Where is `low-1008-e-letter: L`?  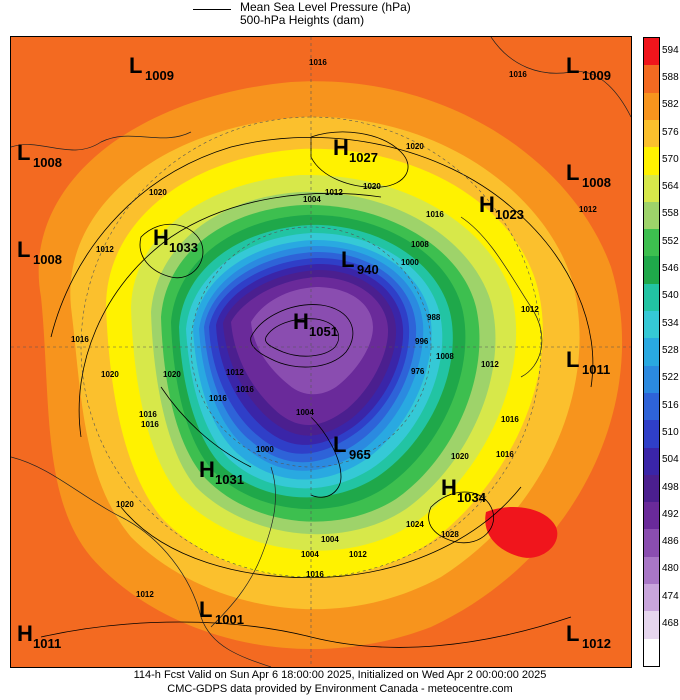 low-1008-e-letter: L is located at coordinates (572, 172).